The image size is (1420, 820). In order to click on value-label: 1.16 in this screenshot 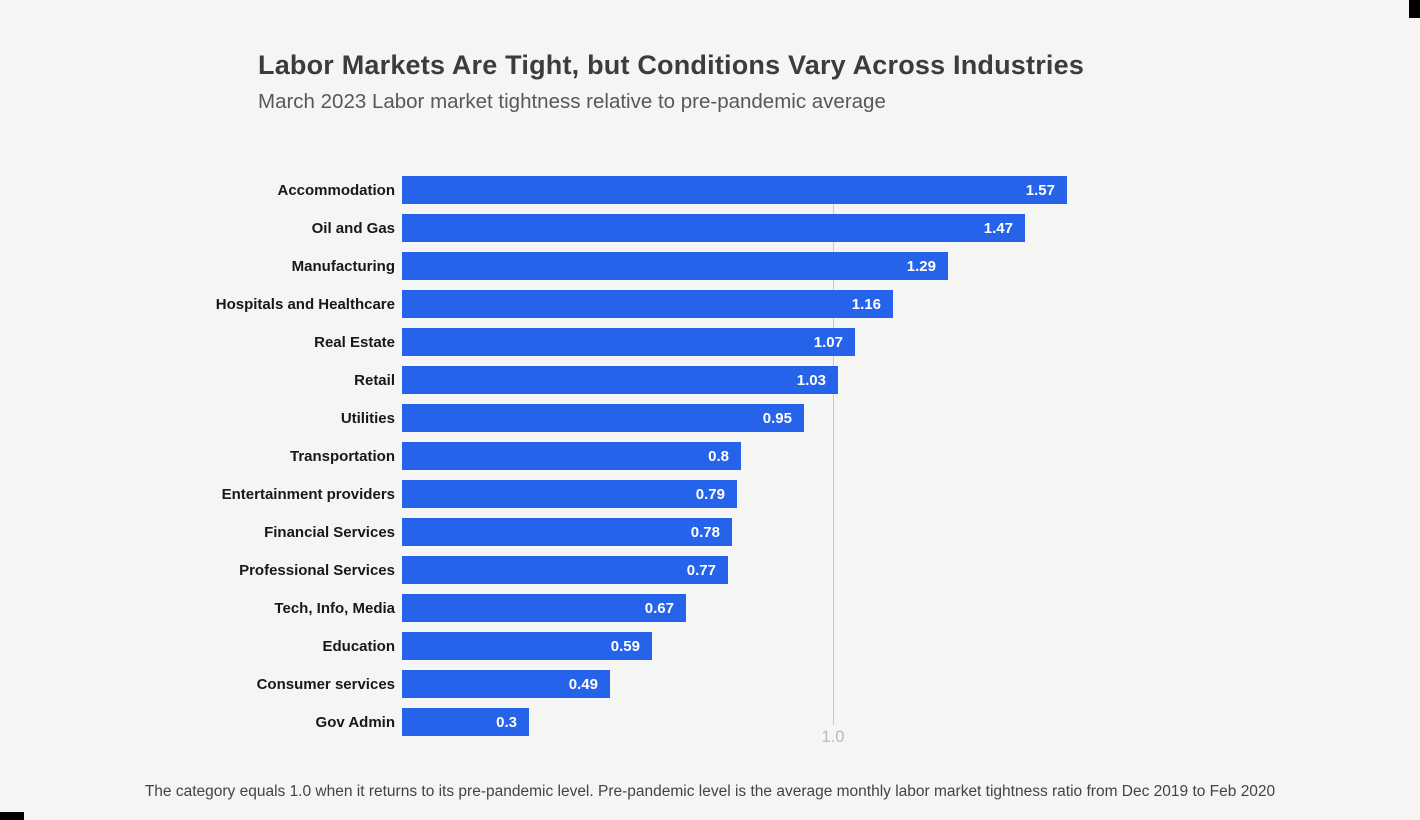, I will do `click(866, 304)`.